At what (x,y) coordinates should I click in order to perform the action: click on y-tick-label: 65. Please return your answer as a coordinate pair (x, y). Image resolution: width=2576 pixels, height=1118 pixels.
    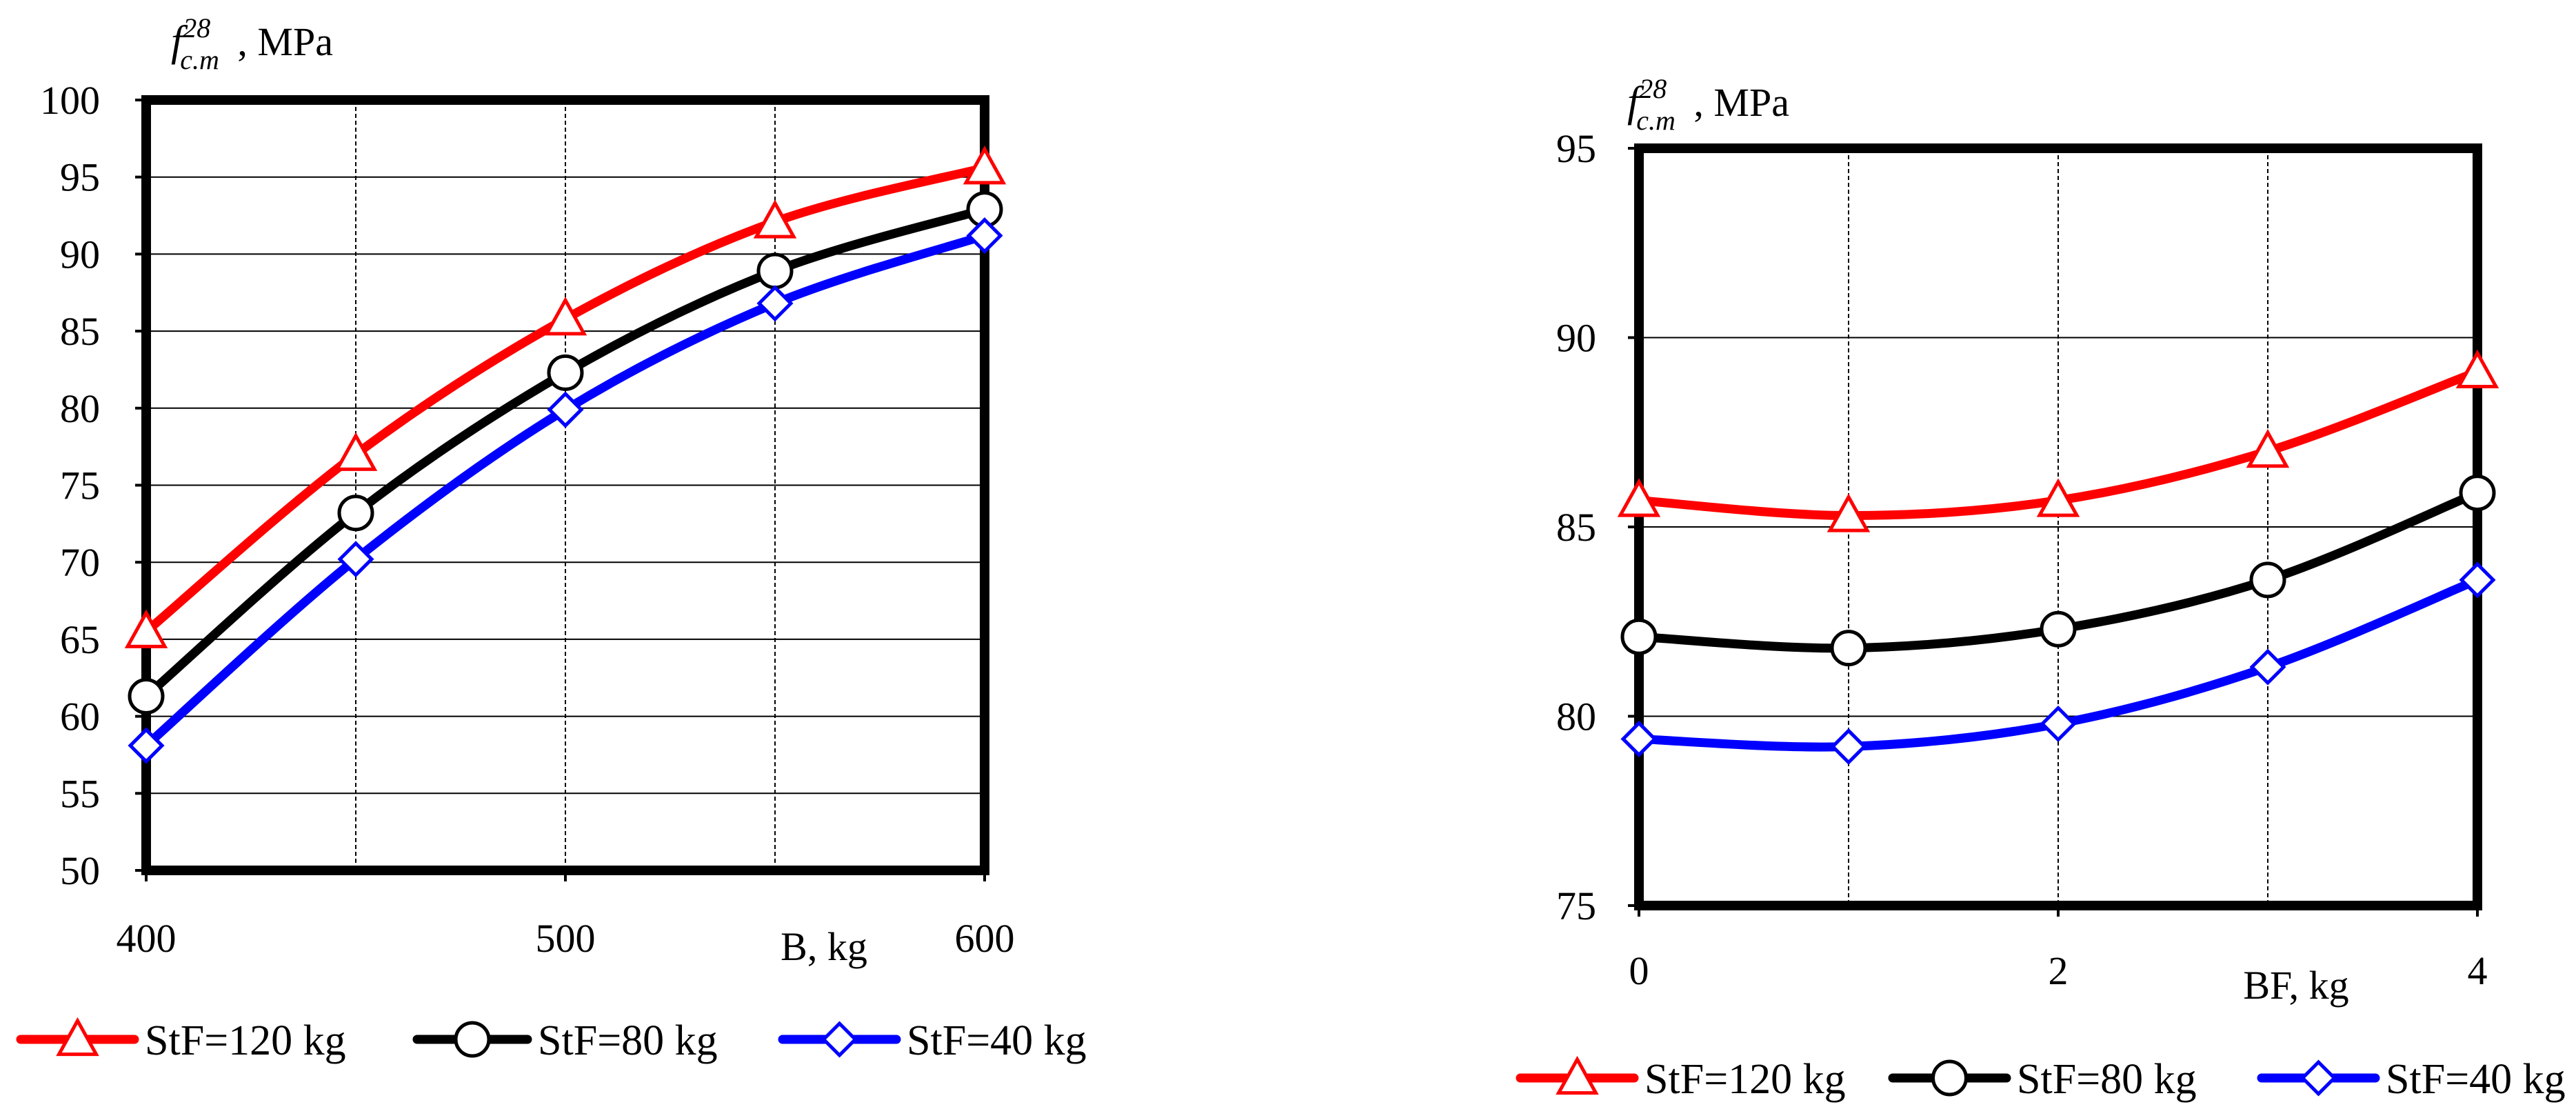
    Looking at the image, I should click on (80, 639).